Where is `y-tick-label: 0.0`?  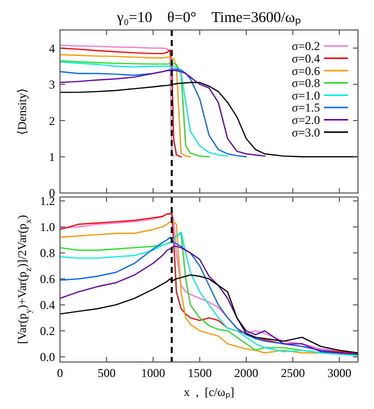
y-tick-label: 0.0 is located at coordinates (47, 357).